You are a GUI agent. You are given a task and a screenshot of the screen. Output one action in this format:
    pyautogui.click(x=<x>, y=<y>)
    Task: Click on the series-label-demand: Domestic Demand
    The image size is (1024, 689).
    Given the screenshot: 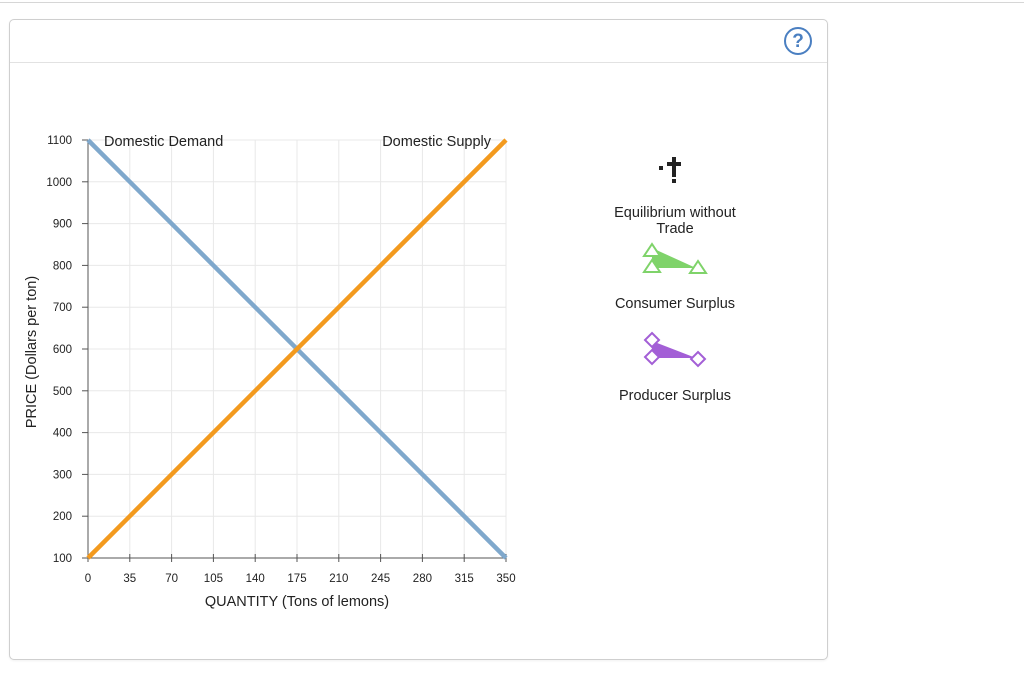 What is the action you would take?
    pyautogui.click(x=163, y=142)
    